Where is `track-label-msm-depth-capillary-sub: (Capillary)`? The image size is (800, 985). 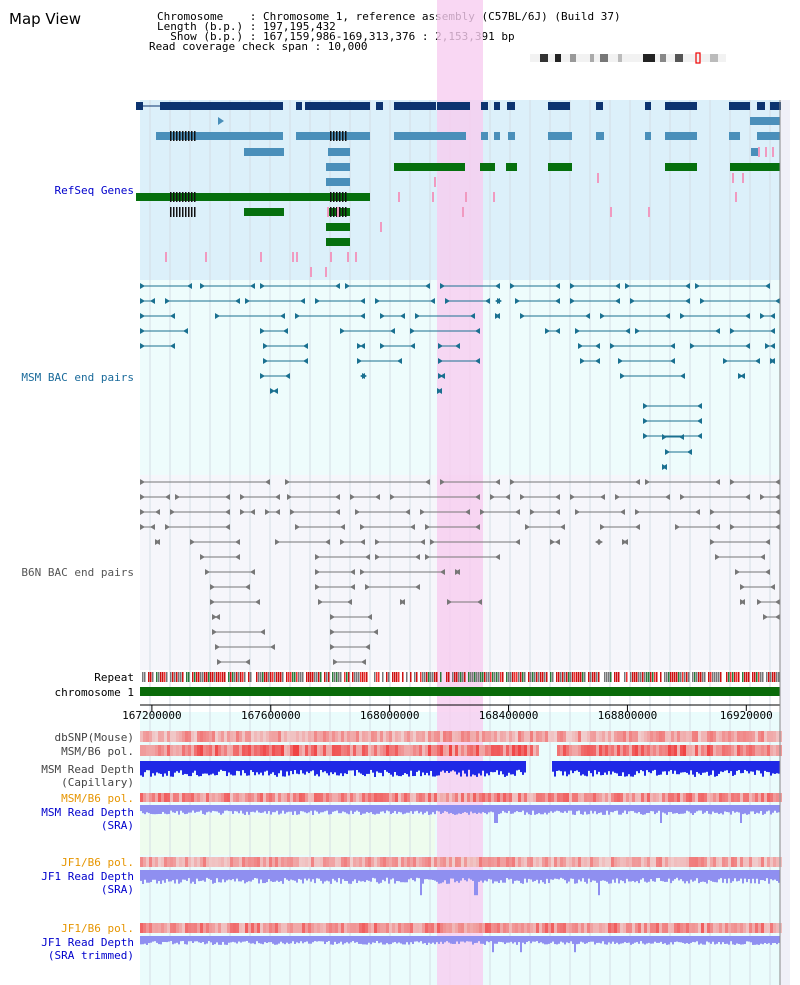 track-label-msm-depth-capillary-sub: (Capillary) is located at coordinates (97, 782).